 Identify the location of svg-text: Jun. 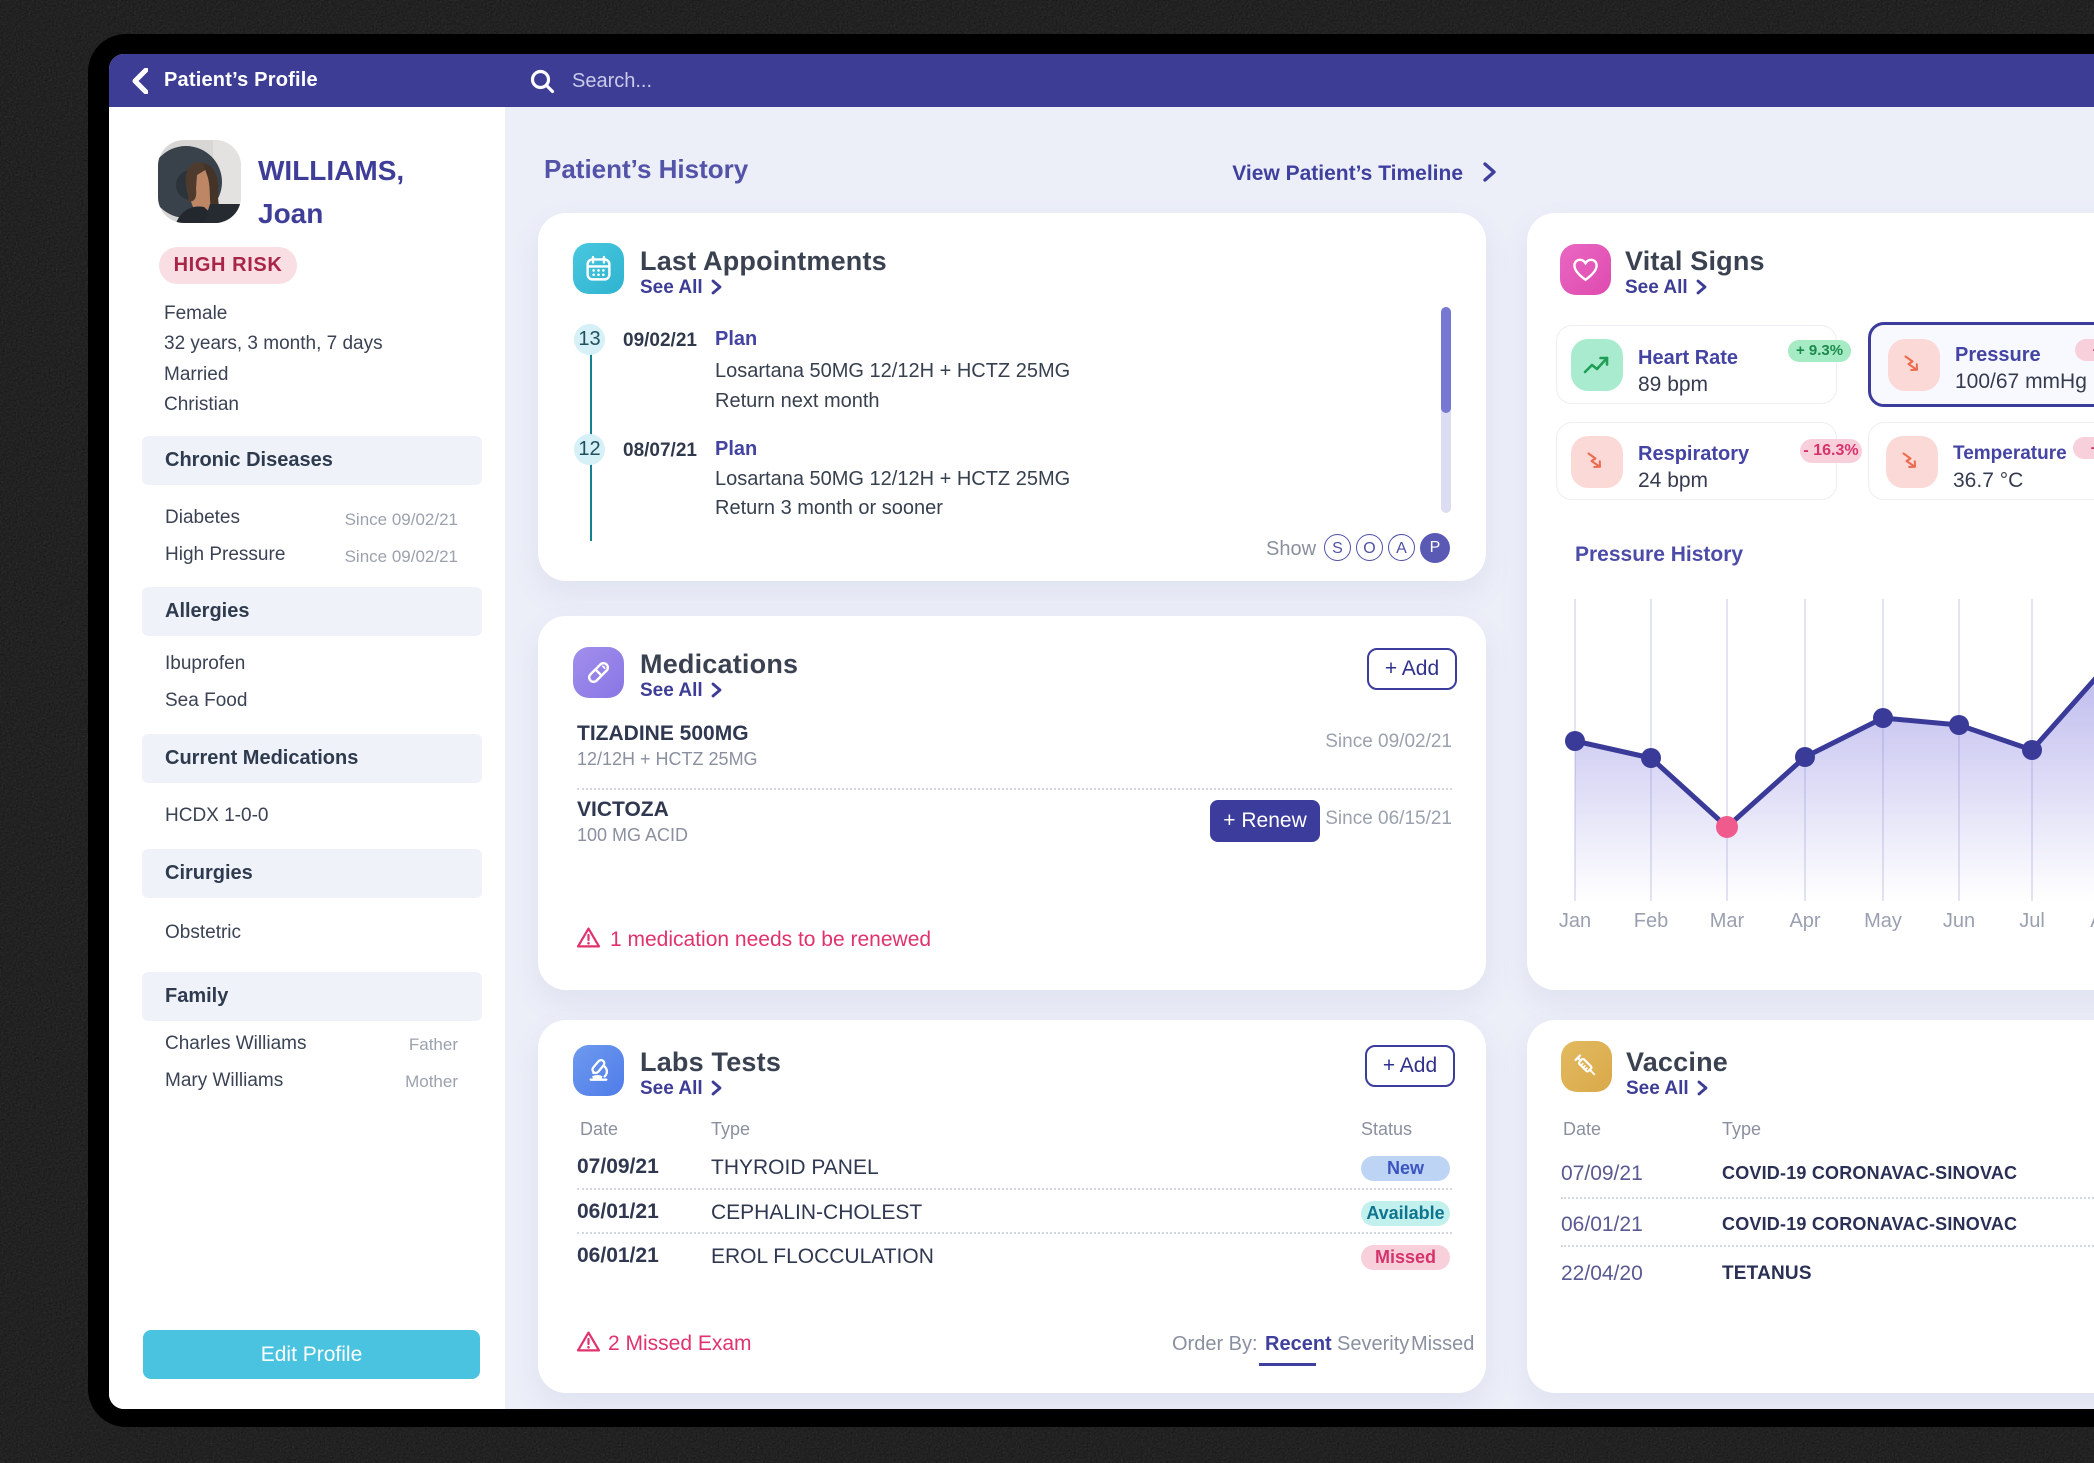
(1959, 921).